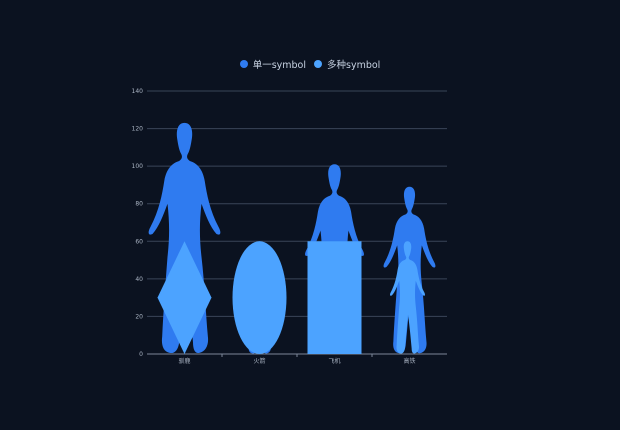 This screenshot has height=430, width=620. I want to click on bar-multi-symbol-person, so click(407, 297).